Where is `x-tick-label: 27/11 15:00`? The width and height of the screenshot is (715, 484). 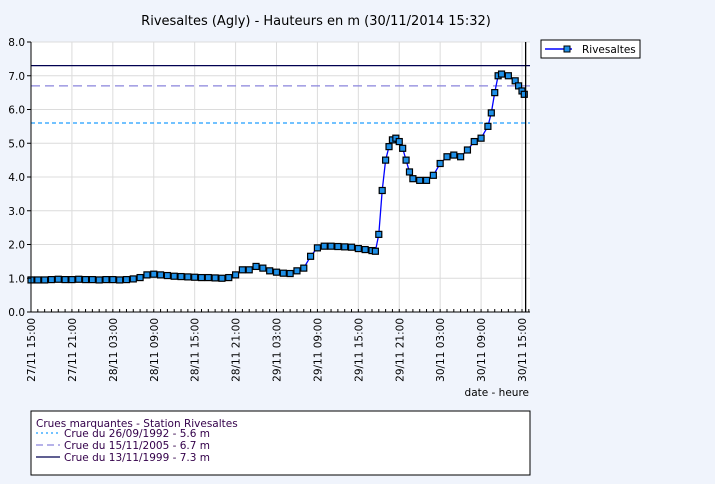
x-tick-label: 27/11 15:00 is located at coordinates (32, 350).